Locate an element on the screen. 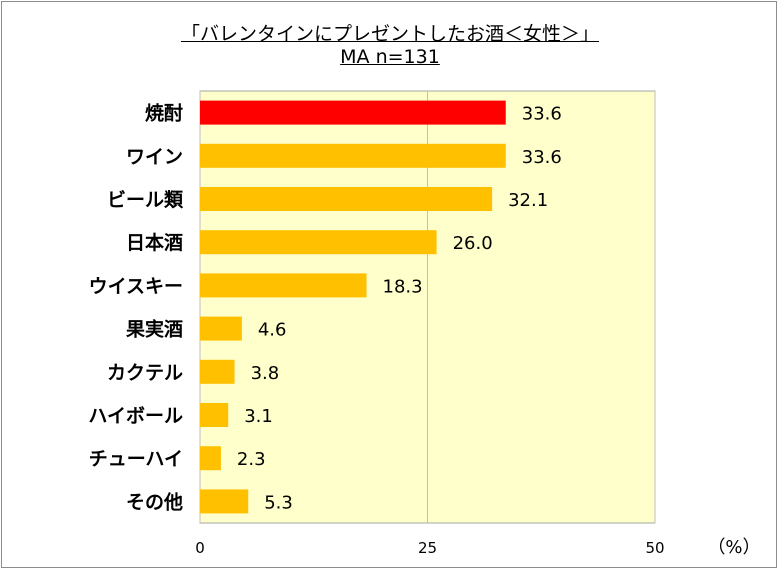 Image resolution: width=780 pixels, height=571 pixels. value-label: 26.0 is located at coordinates (473, 243).